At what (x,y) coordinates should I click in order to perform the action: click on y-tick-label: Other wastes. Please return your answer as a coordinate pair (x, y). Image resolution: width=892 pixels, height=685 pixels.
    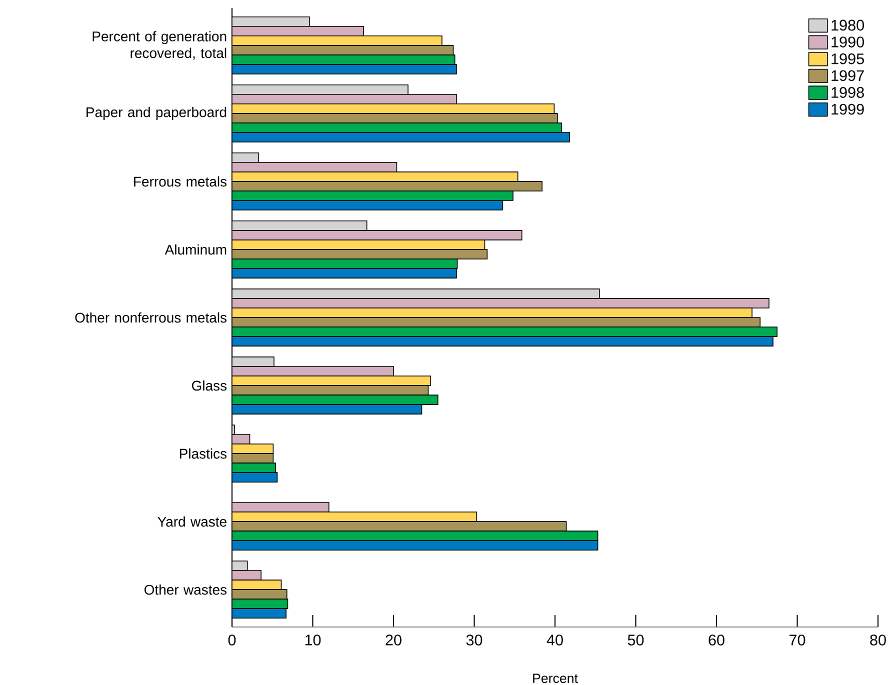
    Looking at the image, I should click on (185, 589).